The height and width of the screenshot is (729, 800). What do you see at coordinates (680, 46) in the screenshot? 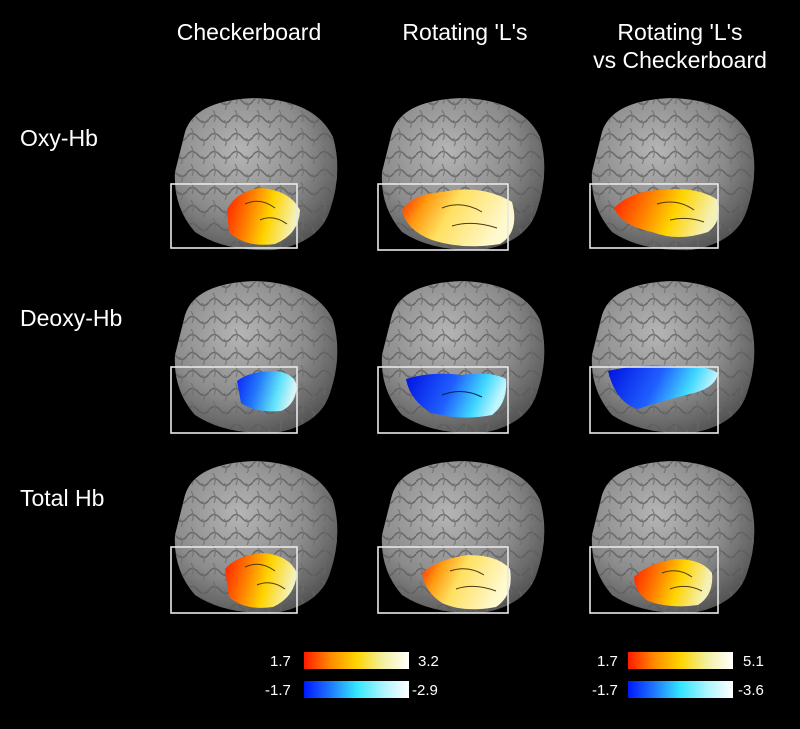
I see `column-header-rotating-ls-vs-checkerboard: Rotating 'L's vs Checkerboard` at bounding box center [680, 46].